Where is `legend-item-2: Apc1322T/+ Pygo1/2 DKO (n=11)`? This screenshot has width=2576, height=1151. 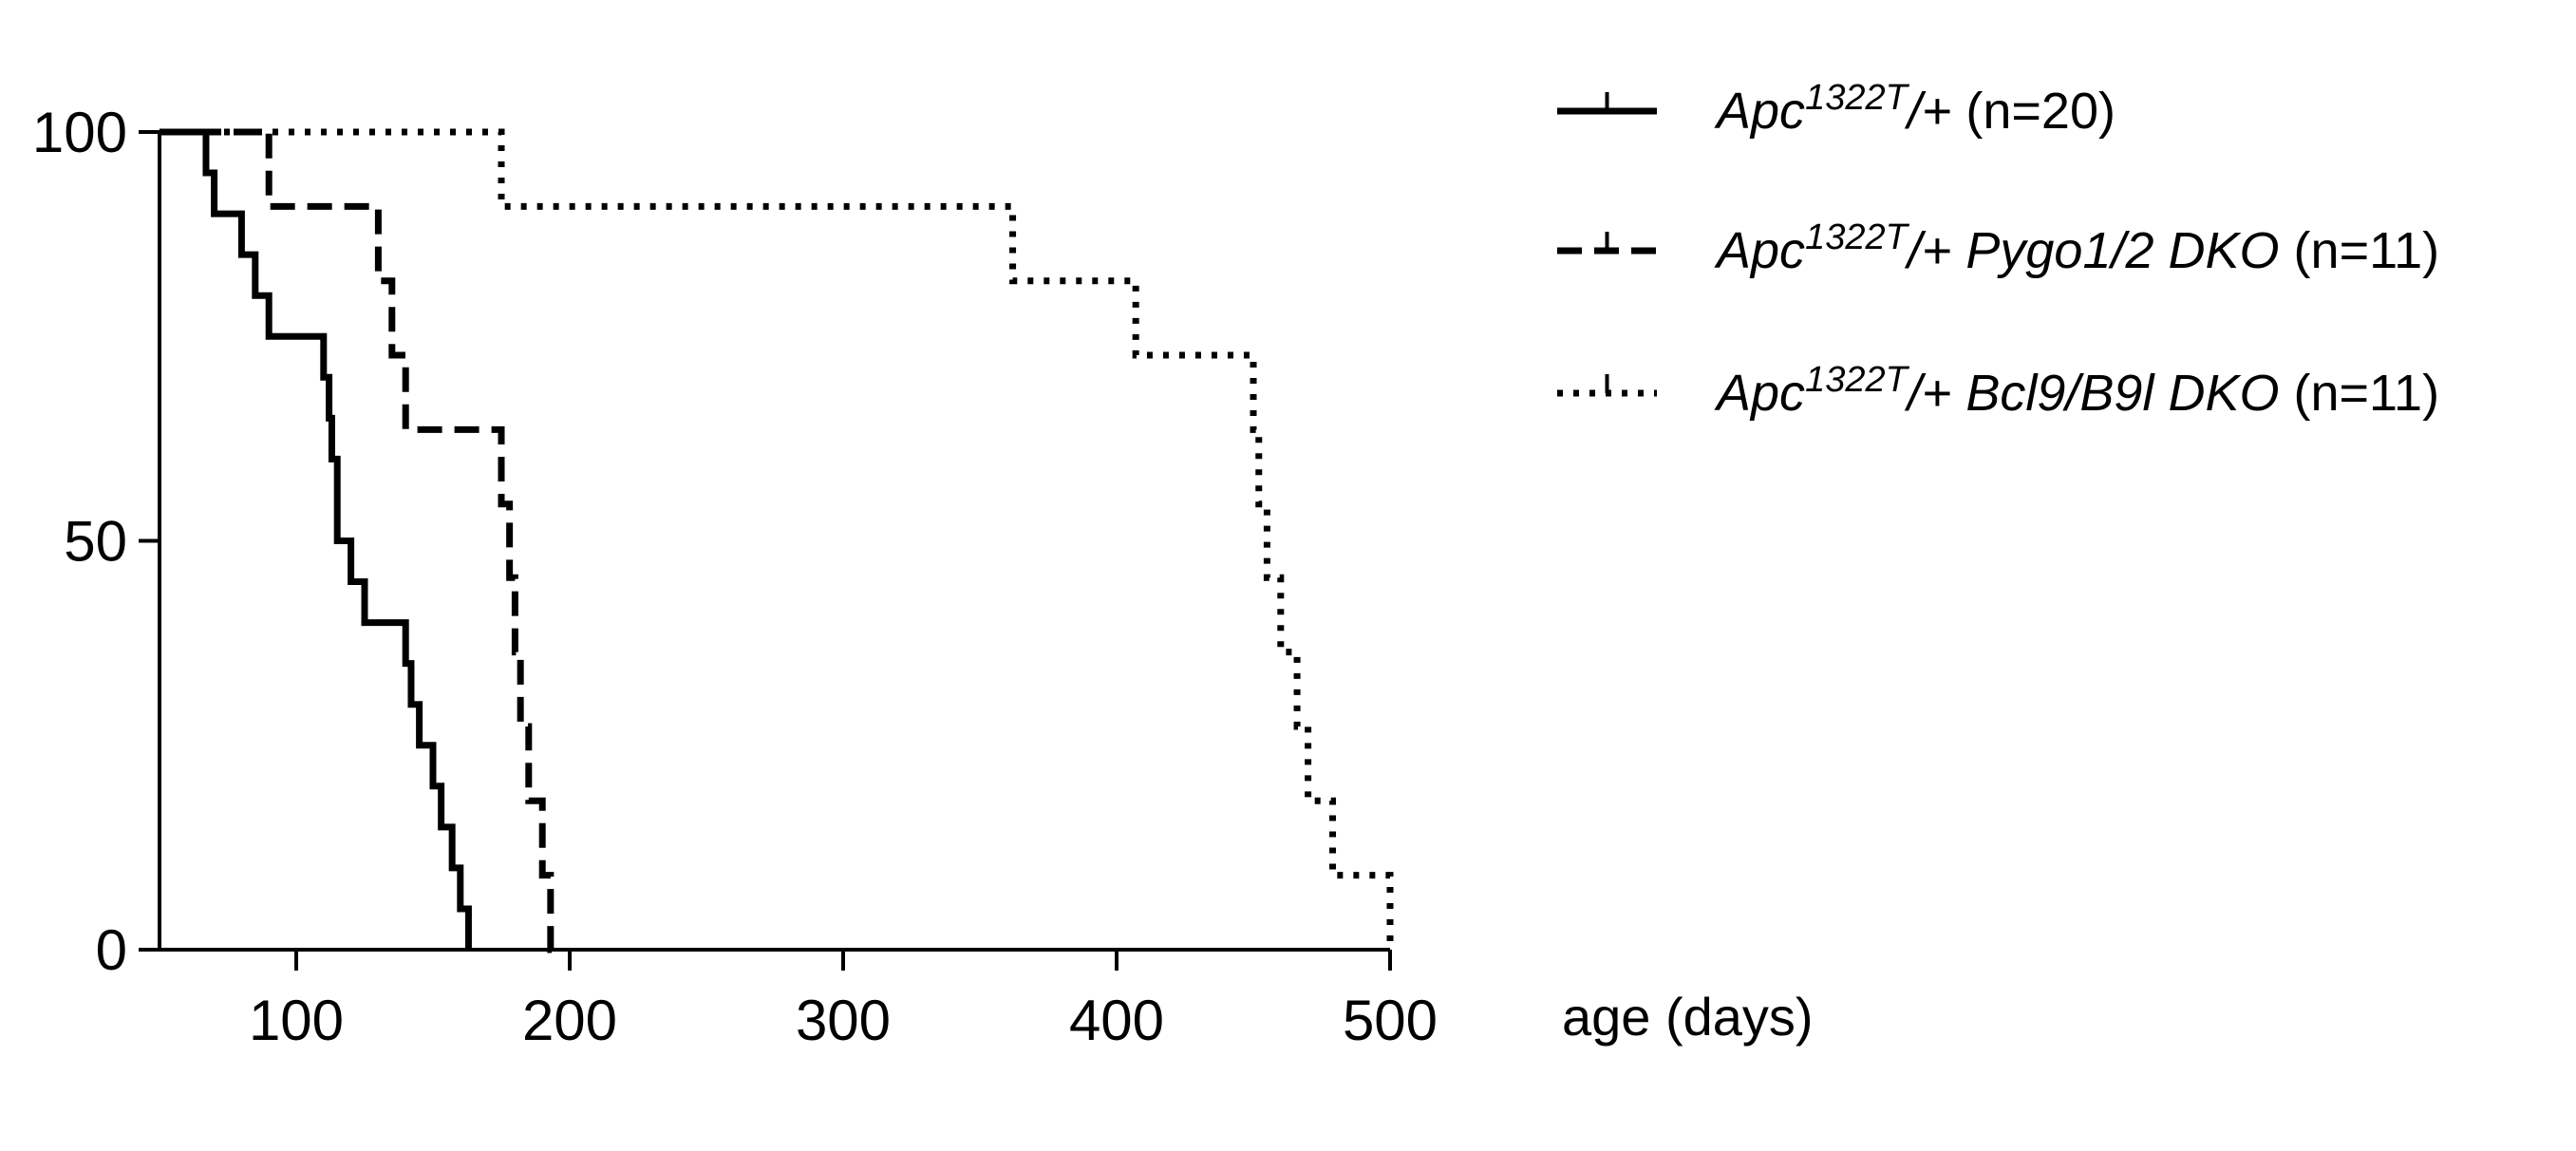
legend-item-2: Apc1322T/+ Pygo1/2 DKO (n=11) is located at coordinates (1998, 248).